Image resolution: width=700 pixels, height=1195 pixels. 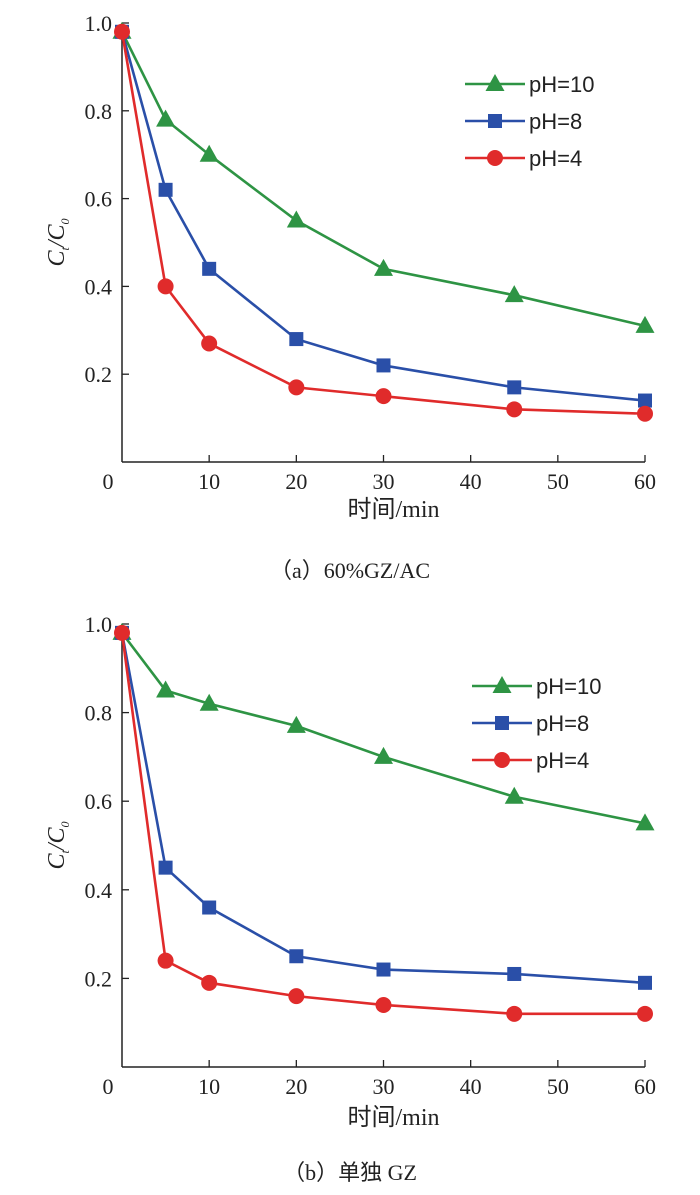 I want to click on figure-caption: （b）单独 GZ, so click(x=350, y=1172).